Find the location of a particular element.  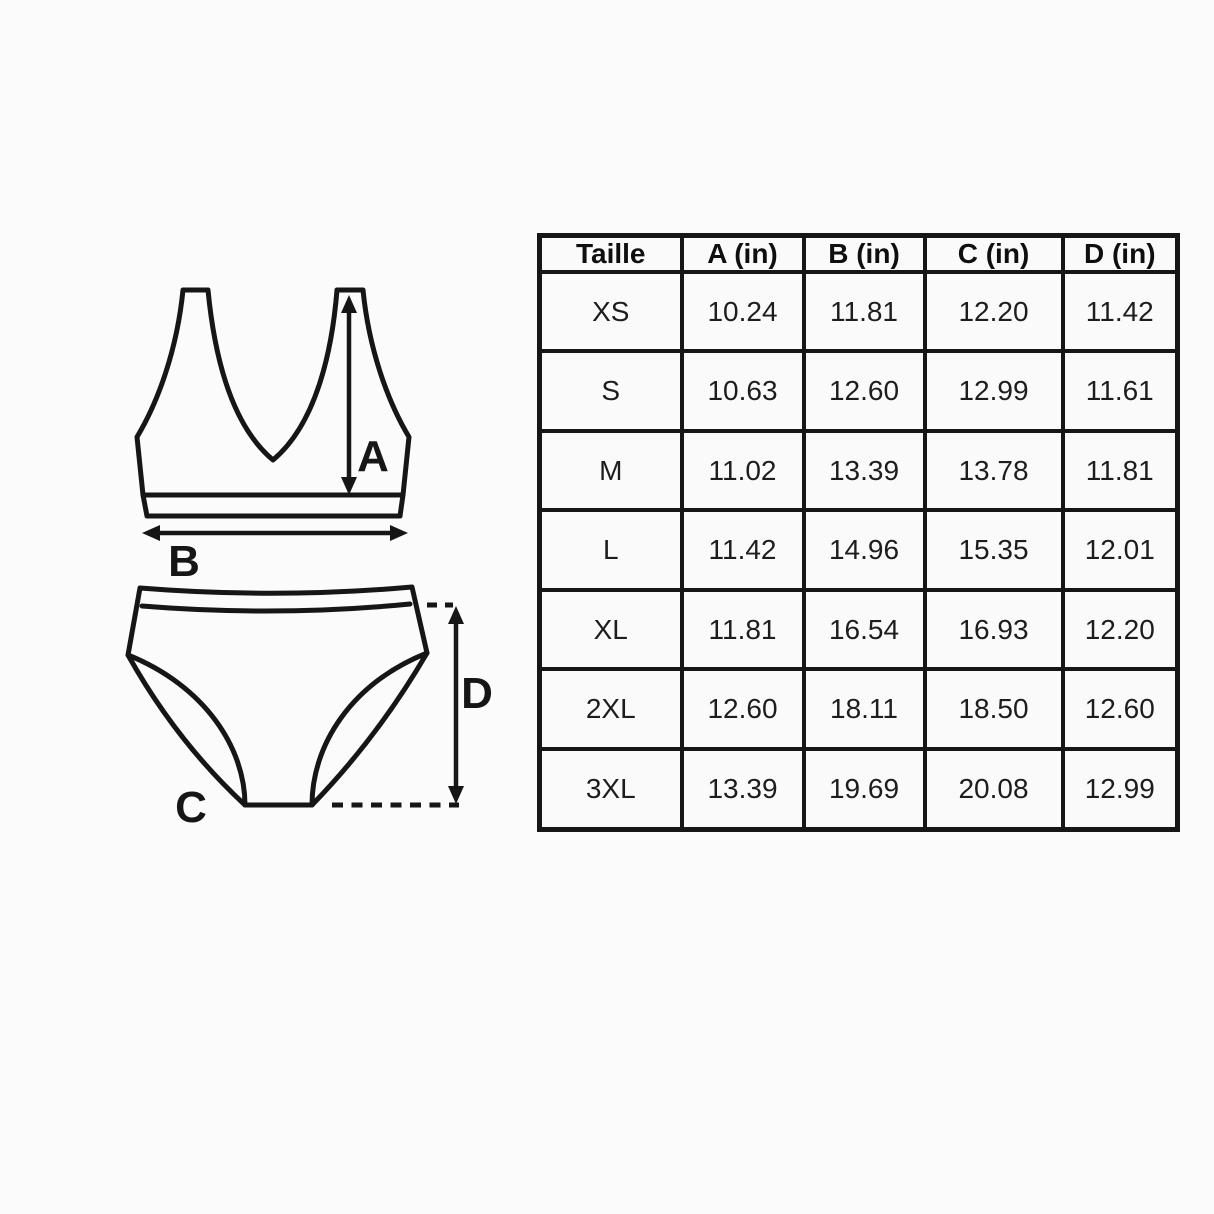

col-header-c: C (in) is located at coordinates (993, 253).